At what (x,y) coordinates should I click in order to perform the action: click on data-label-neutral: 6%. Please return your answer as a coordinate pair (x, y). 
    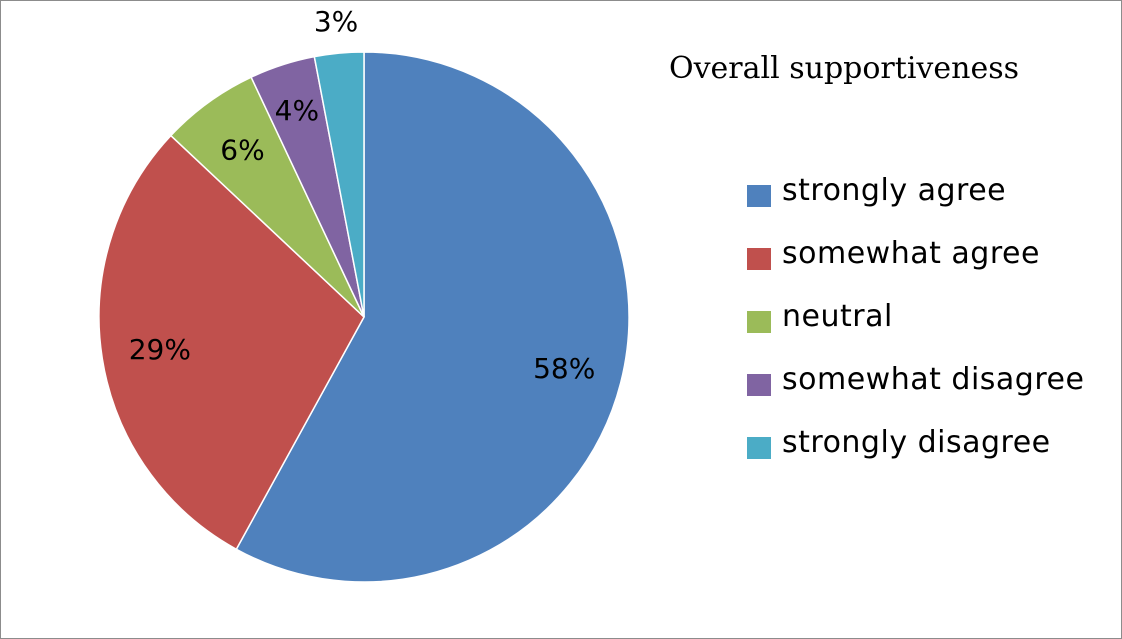
    Looking at the image, I should click on (242, 149).